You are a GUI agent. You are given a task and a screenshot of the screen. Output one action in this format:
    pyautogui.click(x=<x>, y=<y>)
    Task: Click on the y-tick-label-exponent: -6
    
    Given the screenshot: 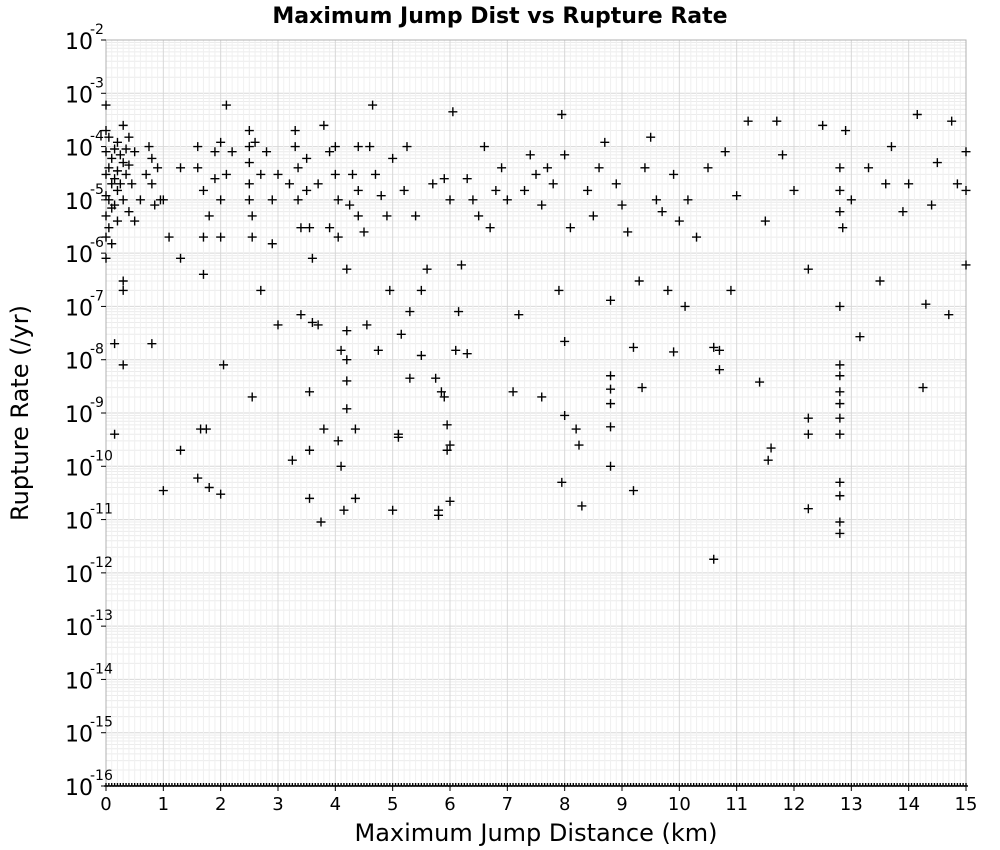 What is the action you would take?
    pyautogui.click(x=97, y=243)
    